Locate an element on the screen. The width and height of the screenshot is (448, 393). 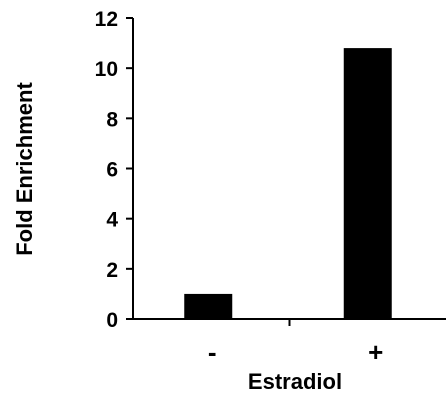
x-axis-label: Estradiol is located at coordinates (295, 381).